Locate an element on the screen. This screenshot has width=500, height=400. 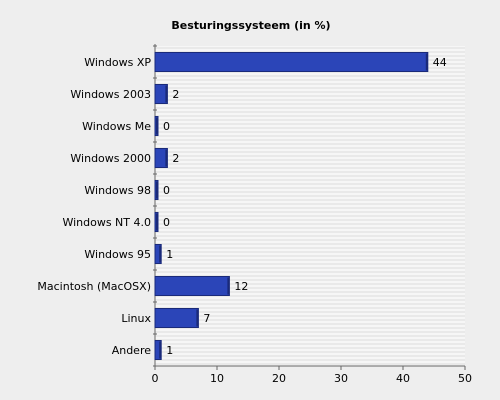
x-tick-label: 40 is located at coordinates (403, 378).